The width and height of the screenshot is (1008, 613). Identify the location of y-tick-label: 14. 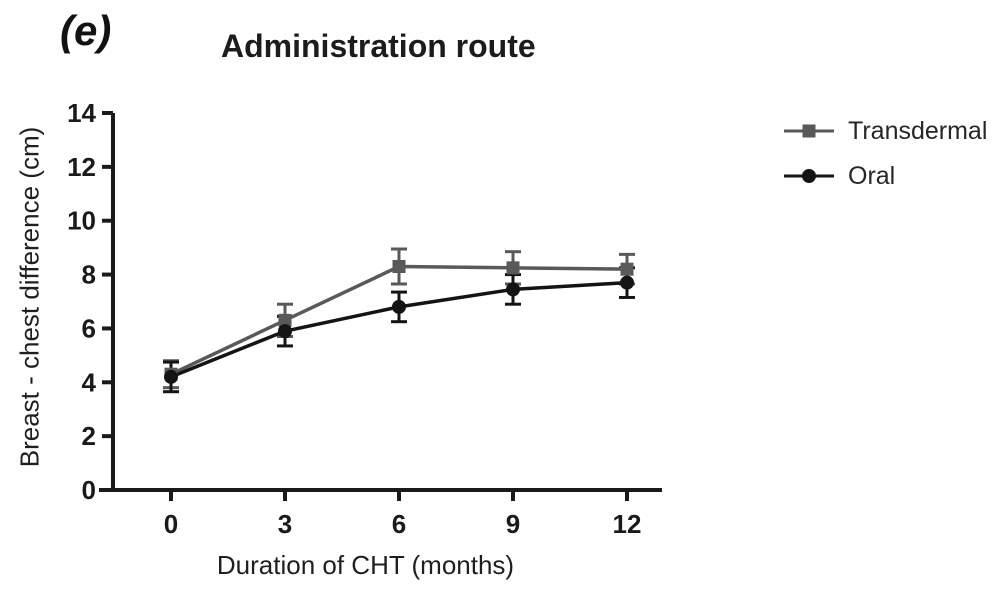
(81, 113).